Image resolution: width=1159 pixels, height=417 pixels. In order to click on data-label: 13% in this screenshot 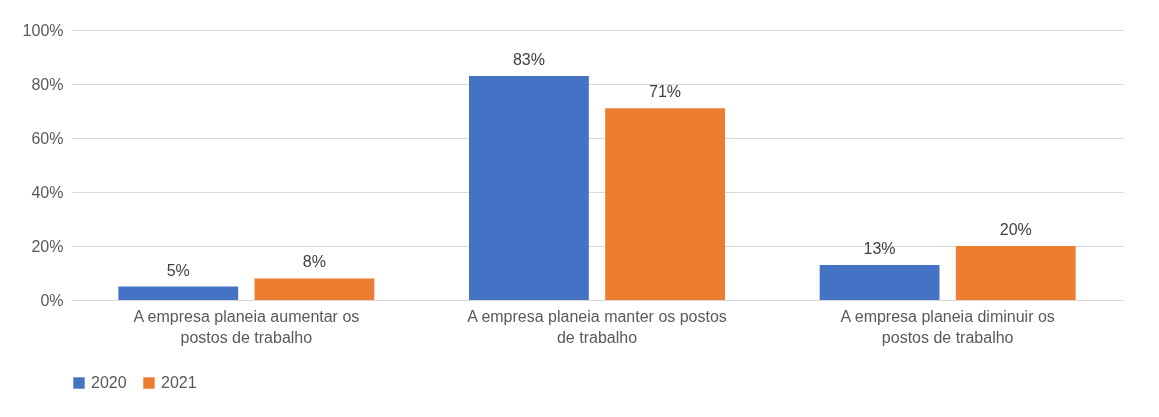, I will do `click(879, 248)`.